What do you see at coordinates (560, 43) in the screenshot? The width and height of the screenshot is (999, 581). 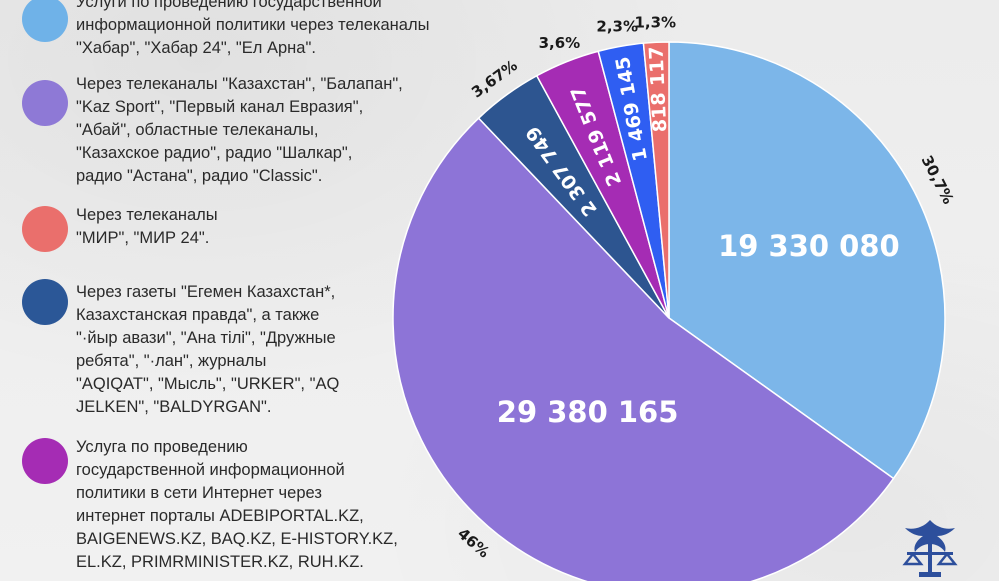 I see `slice-percent-label-internet: 3,6%` at bounding box center [560, 43].